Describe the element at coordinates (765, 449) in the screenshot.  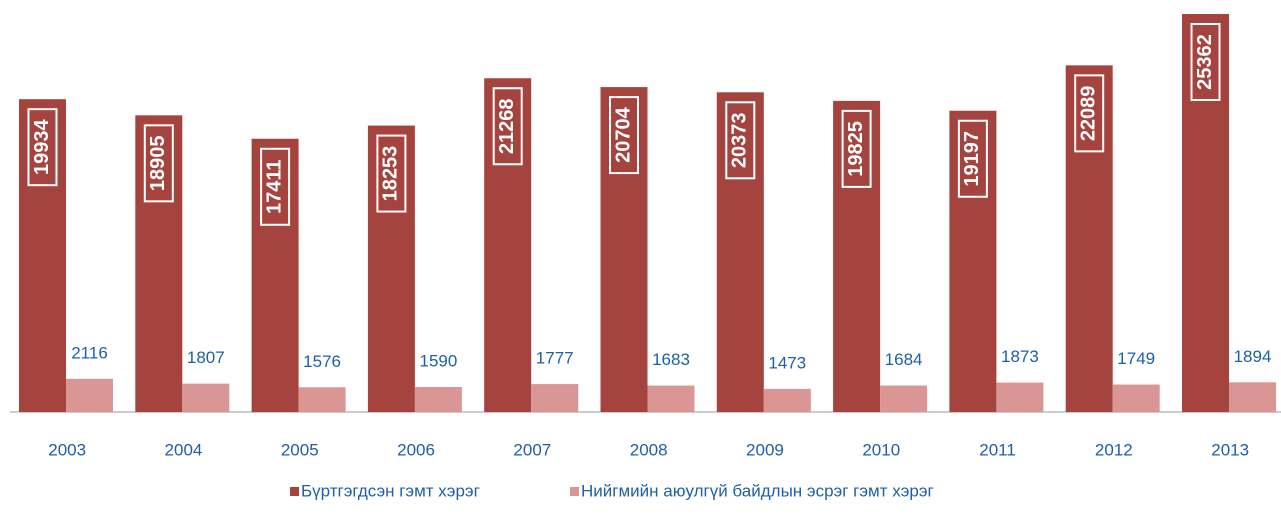
I see `x-tick-label: 2009` at that location.